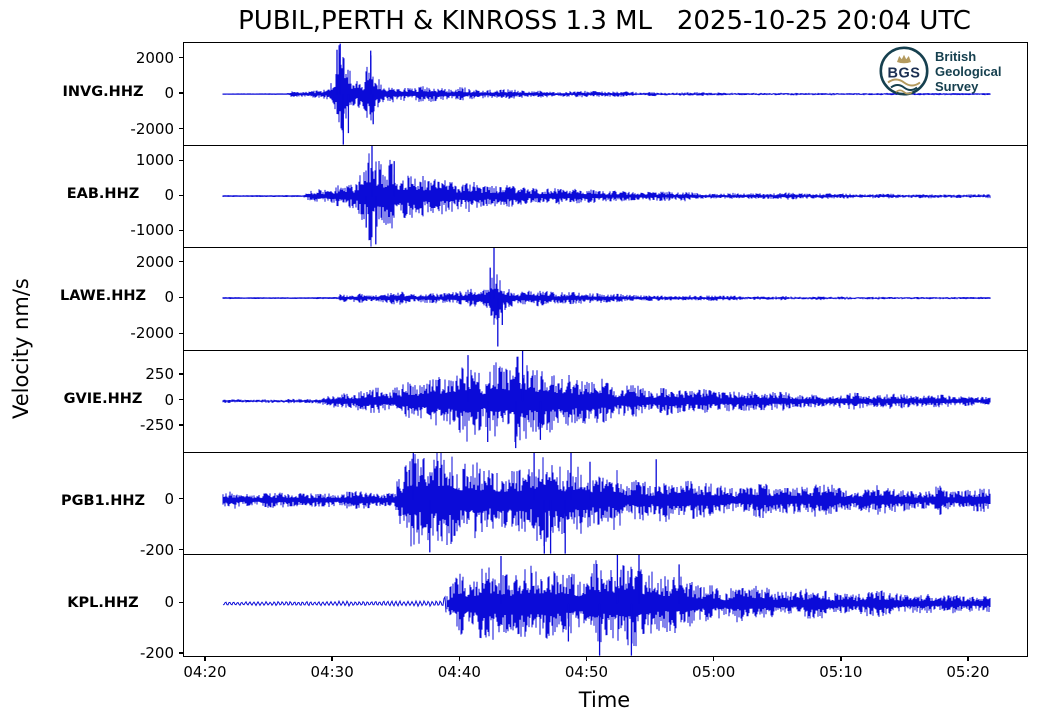 Image resolution: width=1046 pixels, height=723 pixels. Describe the element at coordinates (21, 348) in the screenshot. I see `y-axis-label: Velocity nm/s` at that location.